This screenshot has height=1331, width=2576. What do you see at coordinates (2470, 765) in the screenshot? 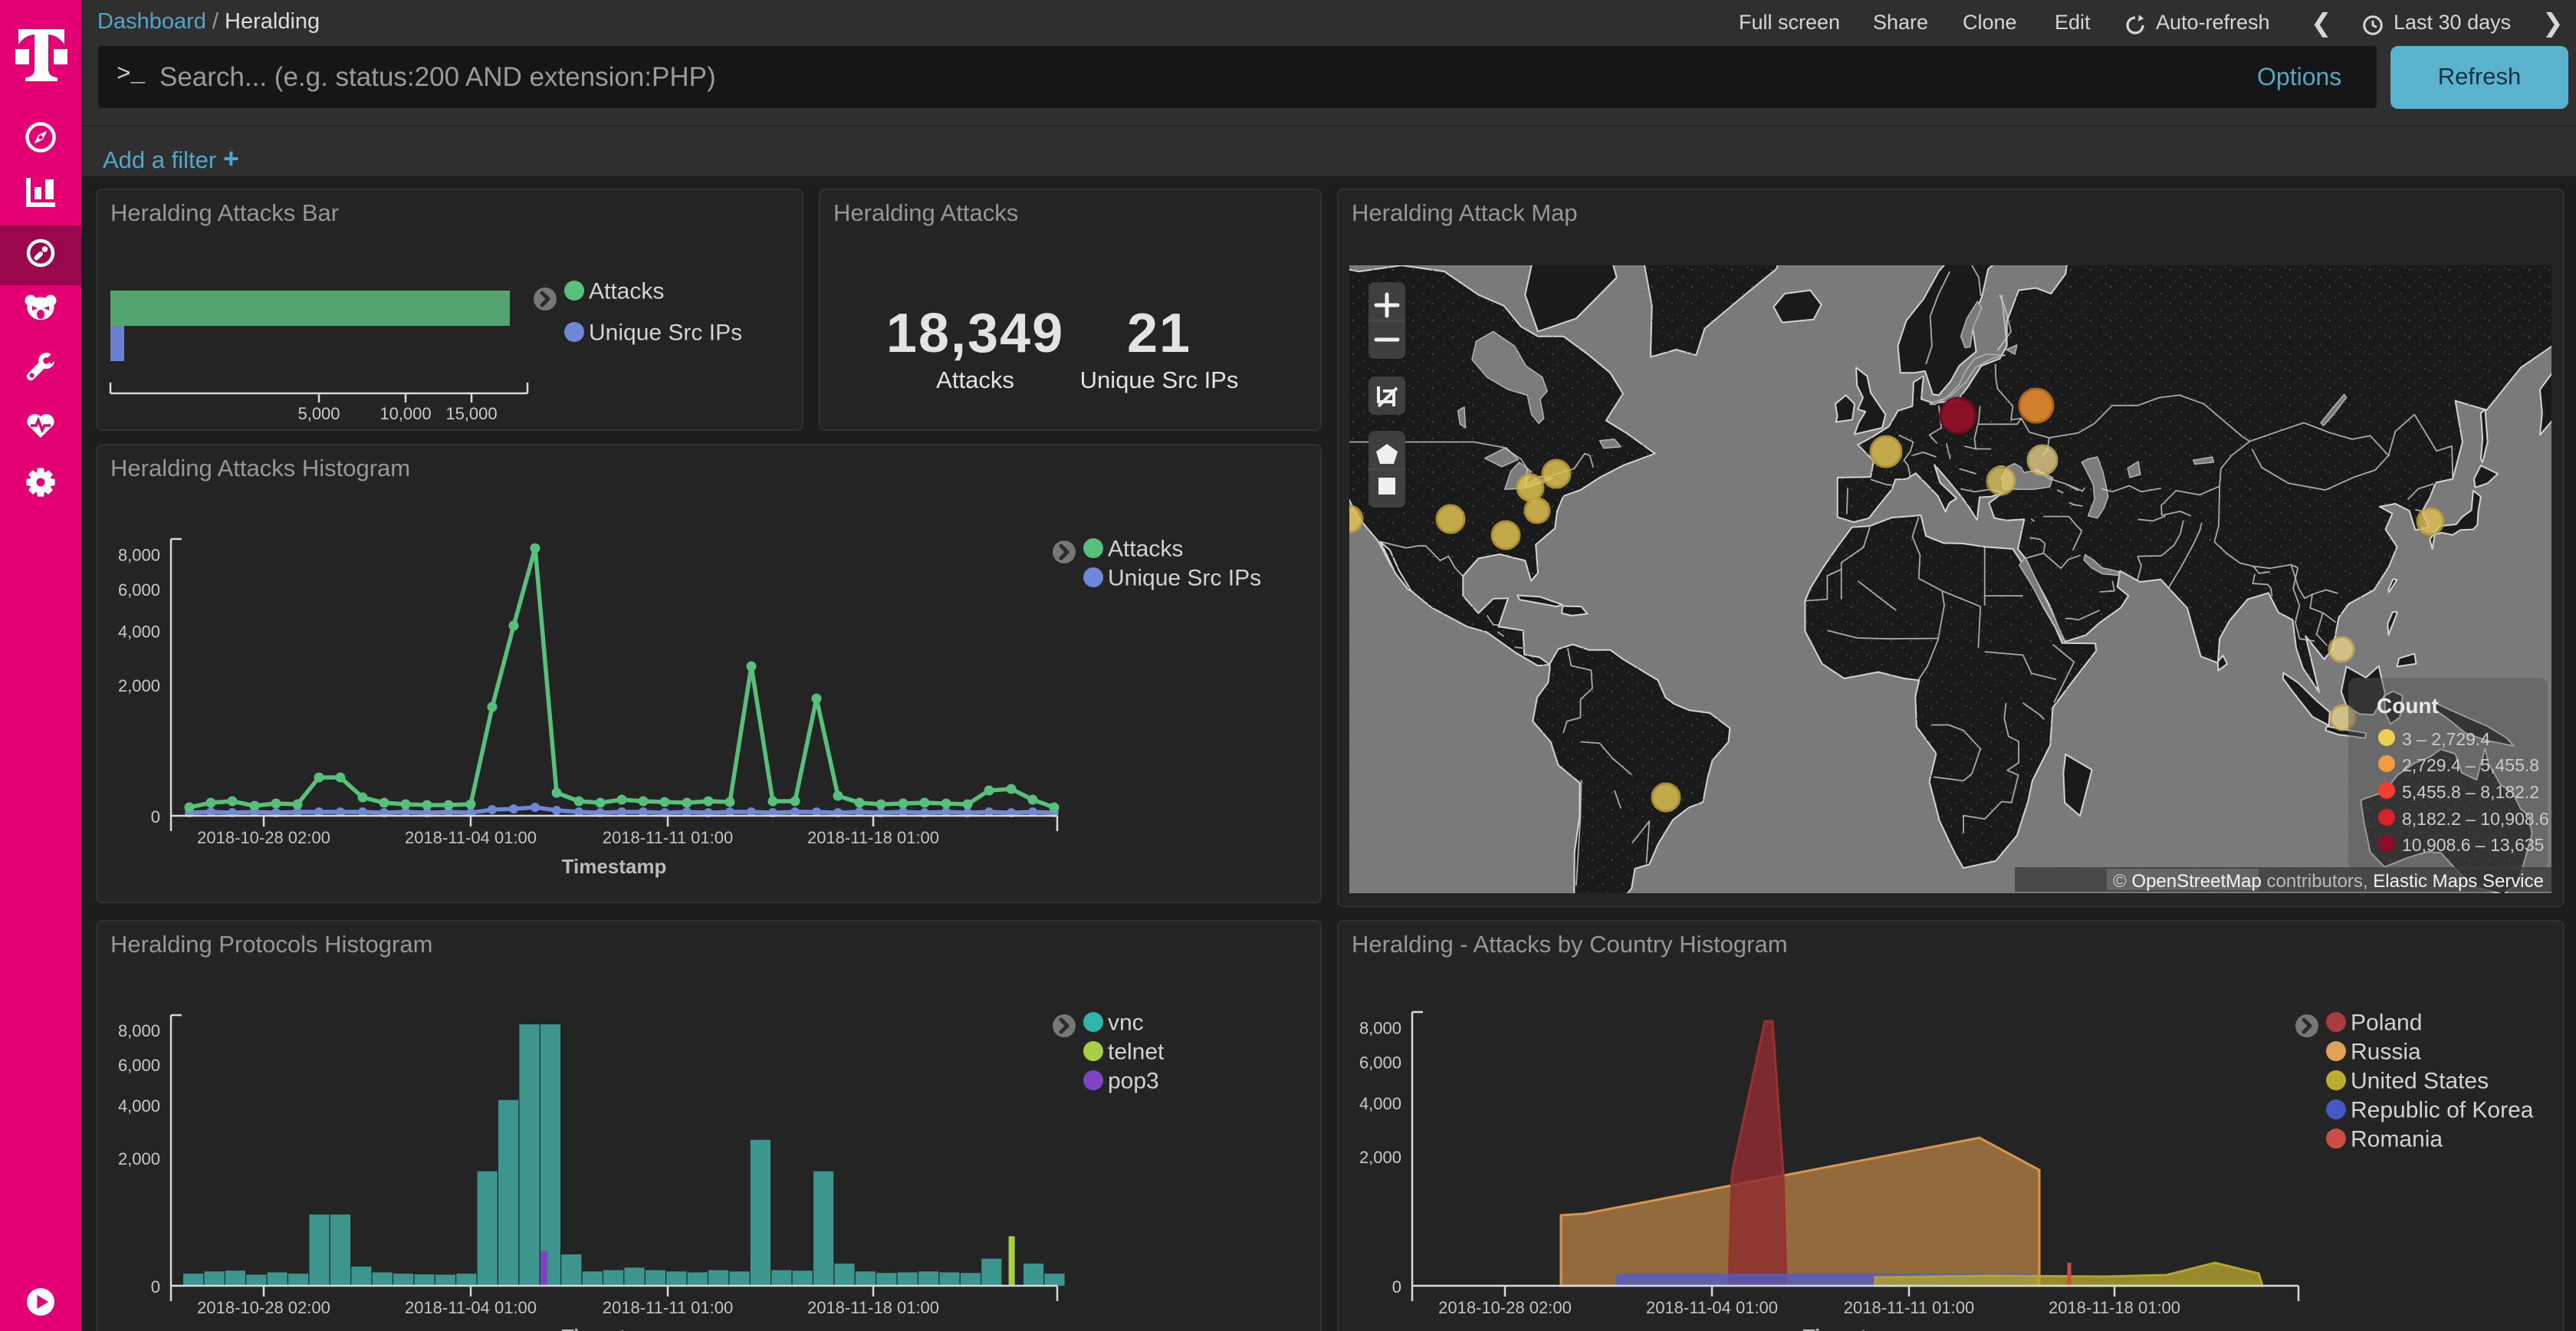
I see `svg-text: 2,729.4 – 5,455.8` at bounding box center [2470, 765].